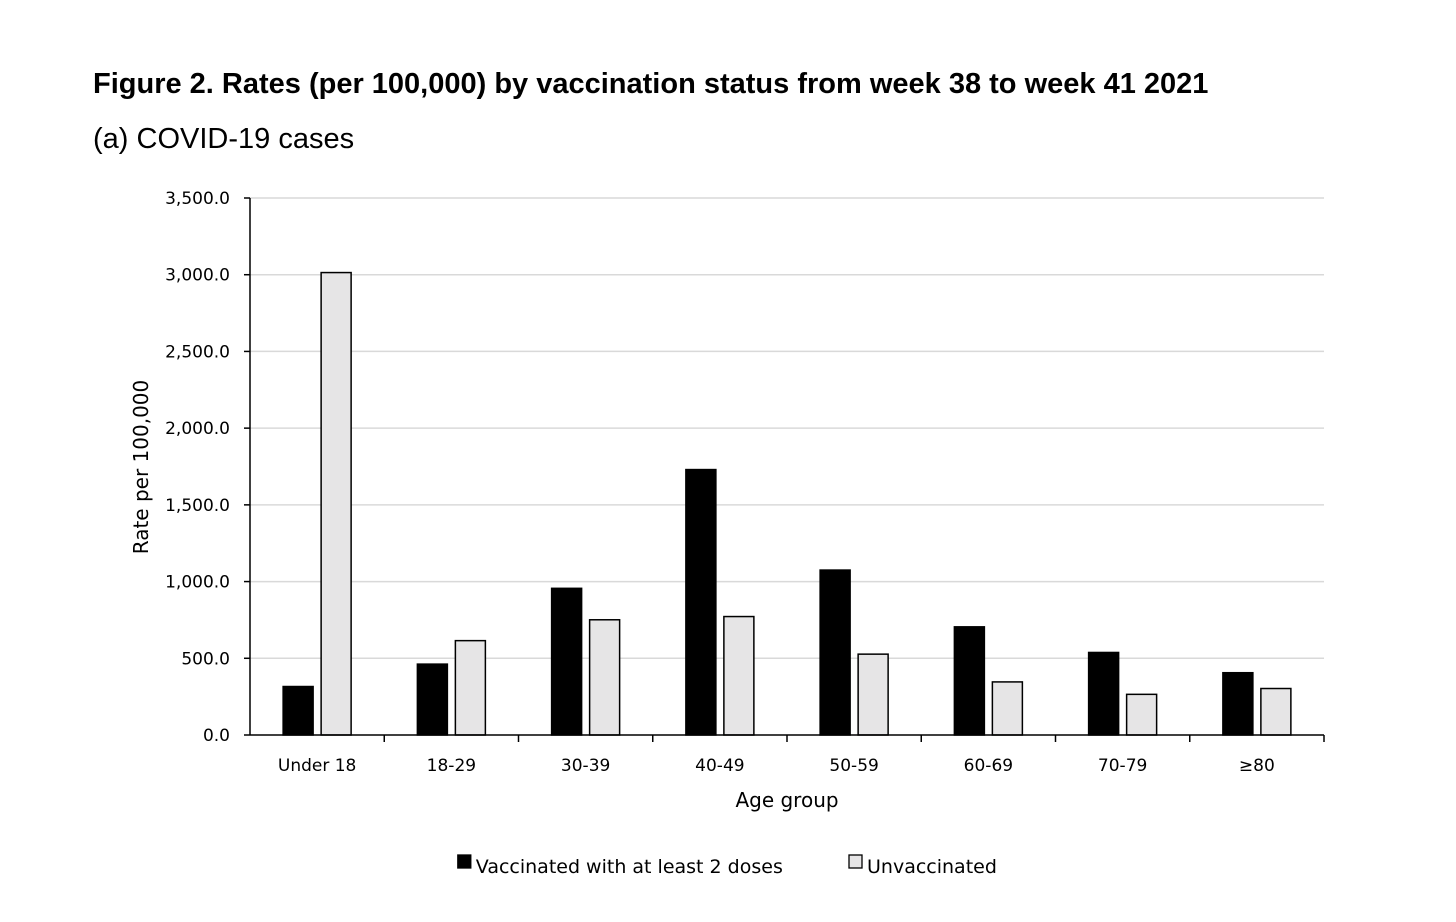 The width and height of the screenshot is (1456, 922). Describe the element at coordinates (629, 867) in the screenshot. I see `legend-label-vaccinated: Vaccinated with at least 2 doses` at that location.